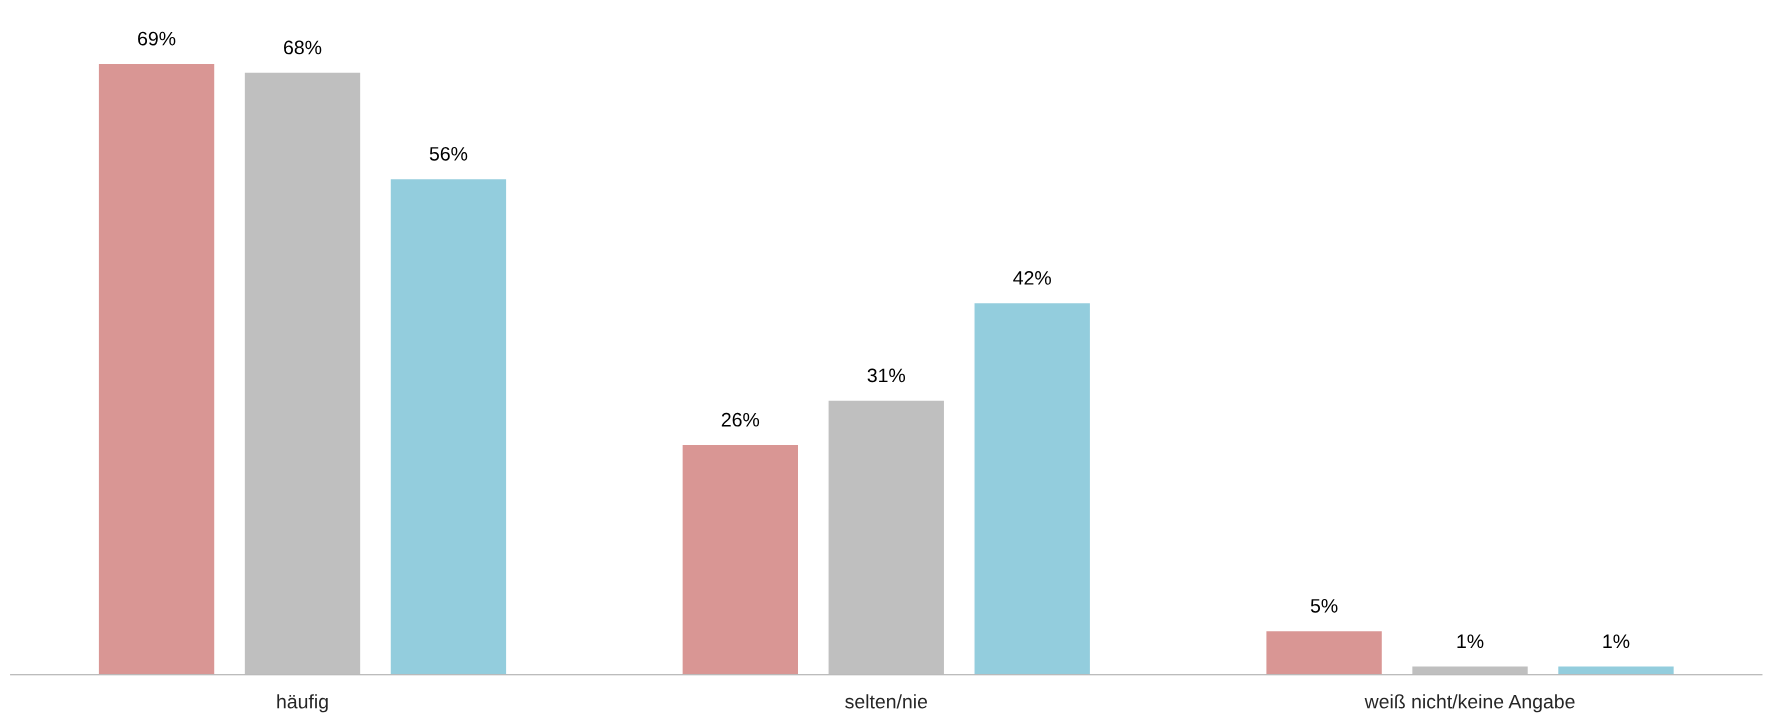 Image resolution: width=1769 pixels, height=724 pixels. I want to click on data-label: 42%, so click(1032, 278).